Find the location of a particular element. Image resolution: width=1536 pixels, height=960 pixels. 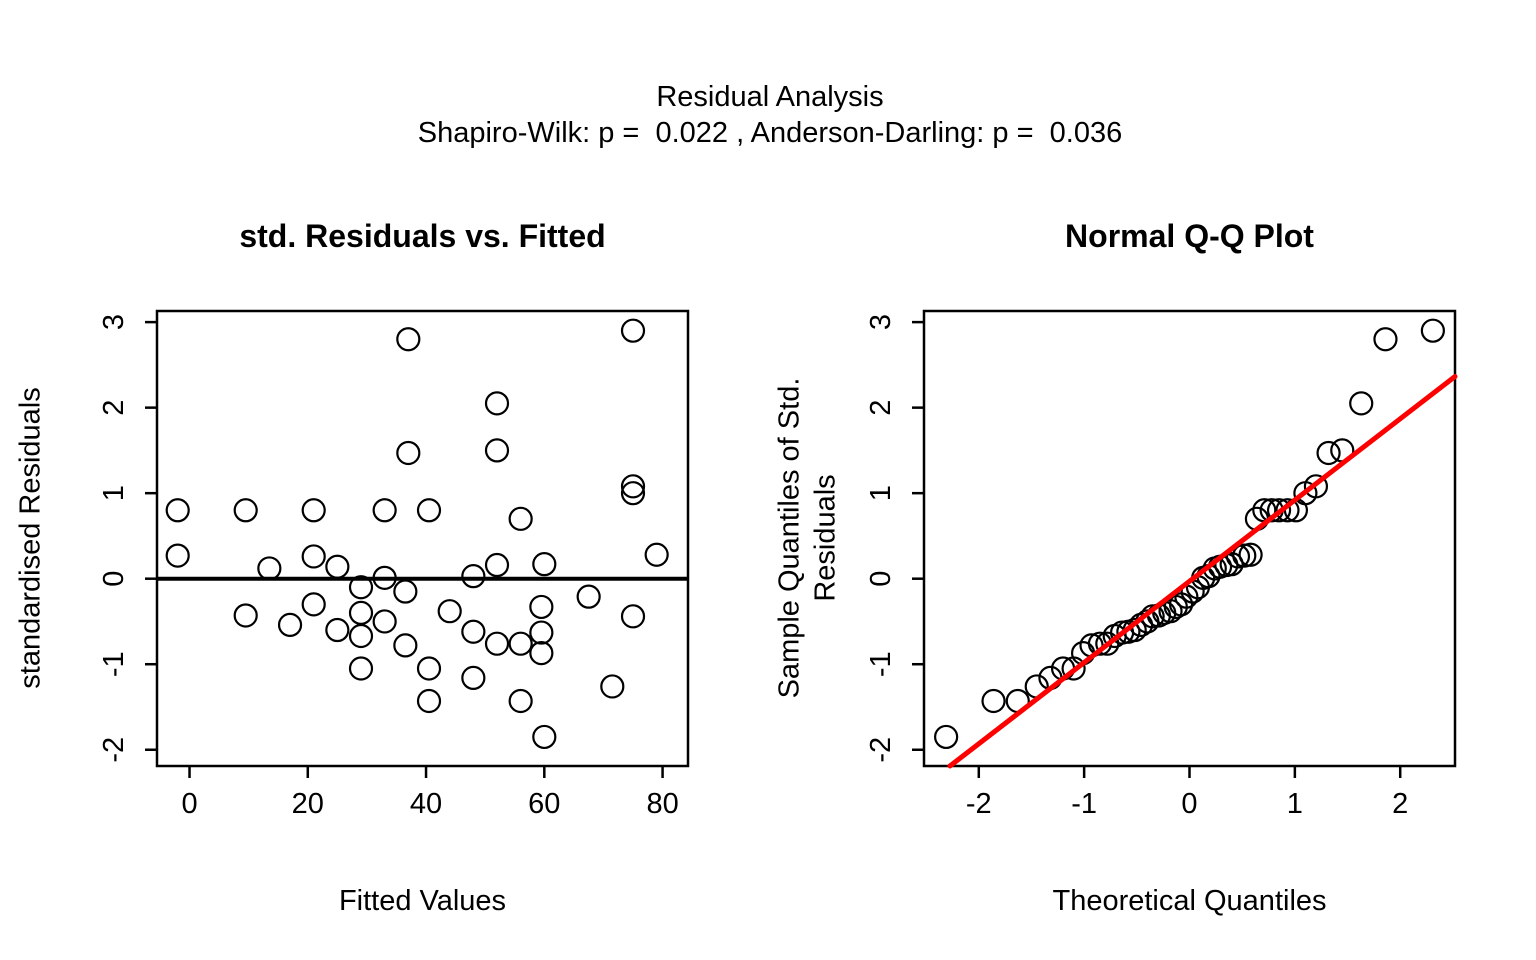

x-tick-label: 1 is located at coordinates (1295, 804).